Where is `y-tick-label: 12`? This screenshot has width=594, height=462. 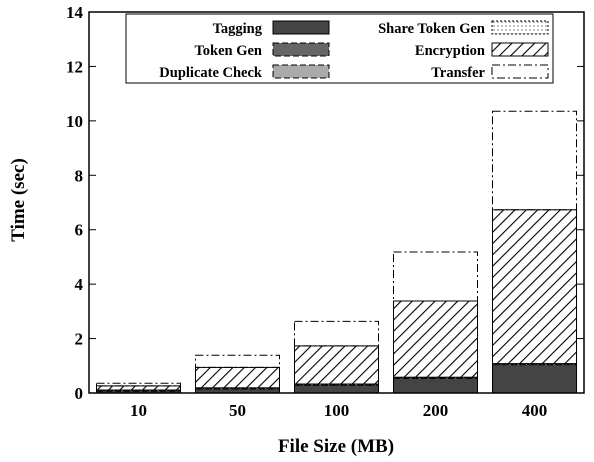 y-tick-label: 12 is located at coordinates (74, 66).